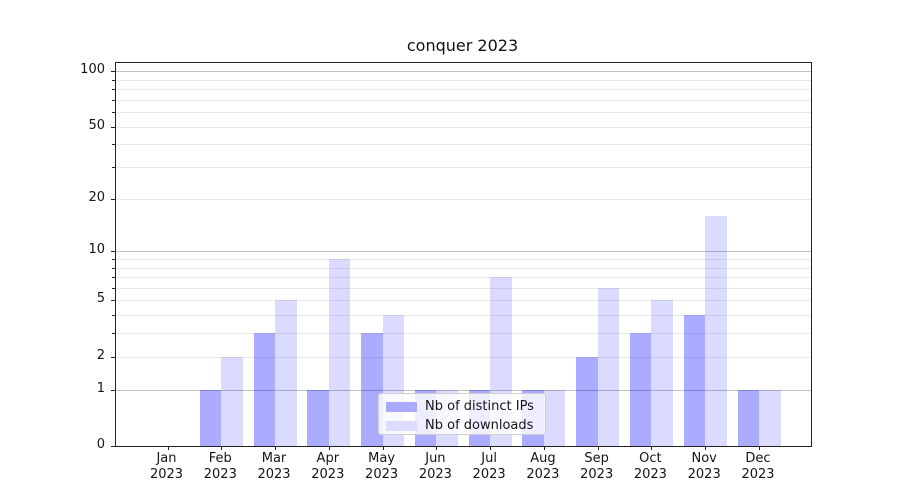 The image size is (900, 500). What do you see at coordinates (286, 373) in the screenshot?
I see `bar-downloads-mar` at bounding box center [286, 373].